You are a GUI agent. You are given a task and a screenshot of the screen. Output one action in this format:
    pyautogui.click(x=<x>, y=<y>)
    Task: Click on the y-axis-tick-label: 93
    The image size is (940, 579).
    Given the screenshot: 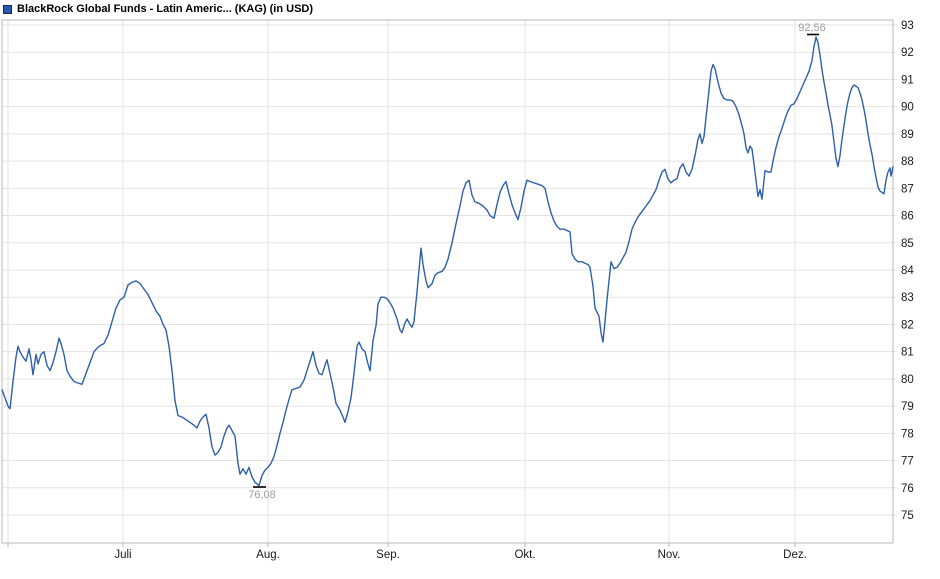 What is the action you would take?
    pyautogui.click(x=907, y=26)
    